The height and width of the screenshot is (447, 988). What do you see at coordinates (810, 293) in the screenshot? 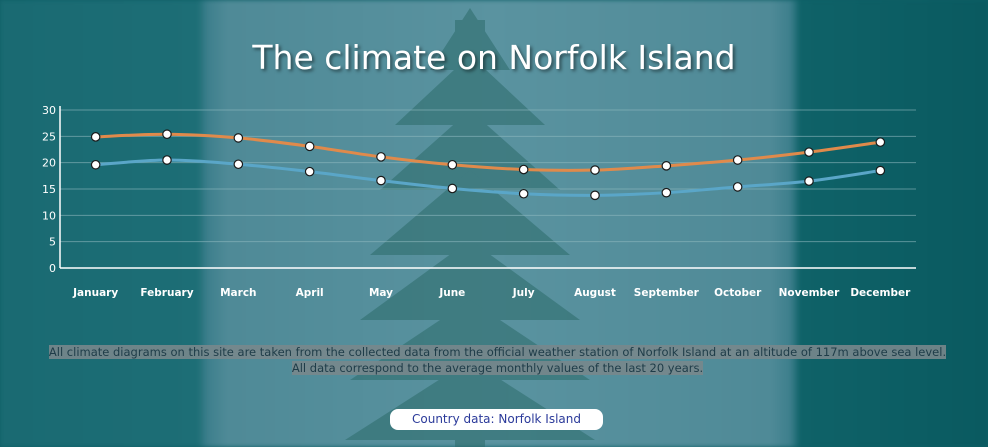
I see `x-tick-label: November` at bounding box center [810, 293].